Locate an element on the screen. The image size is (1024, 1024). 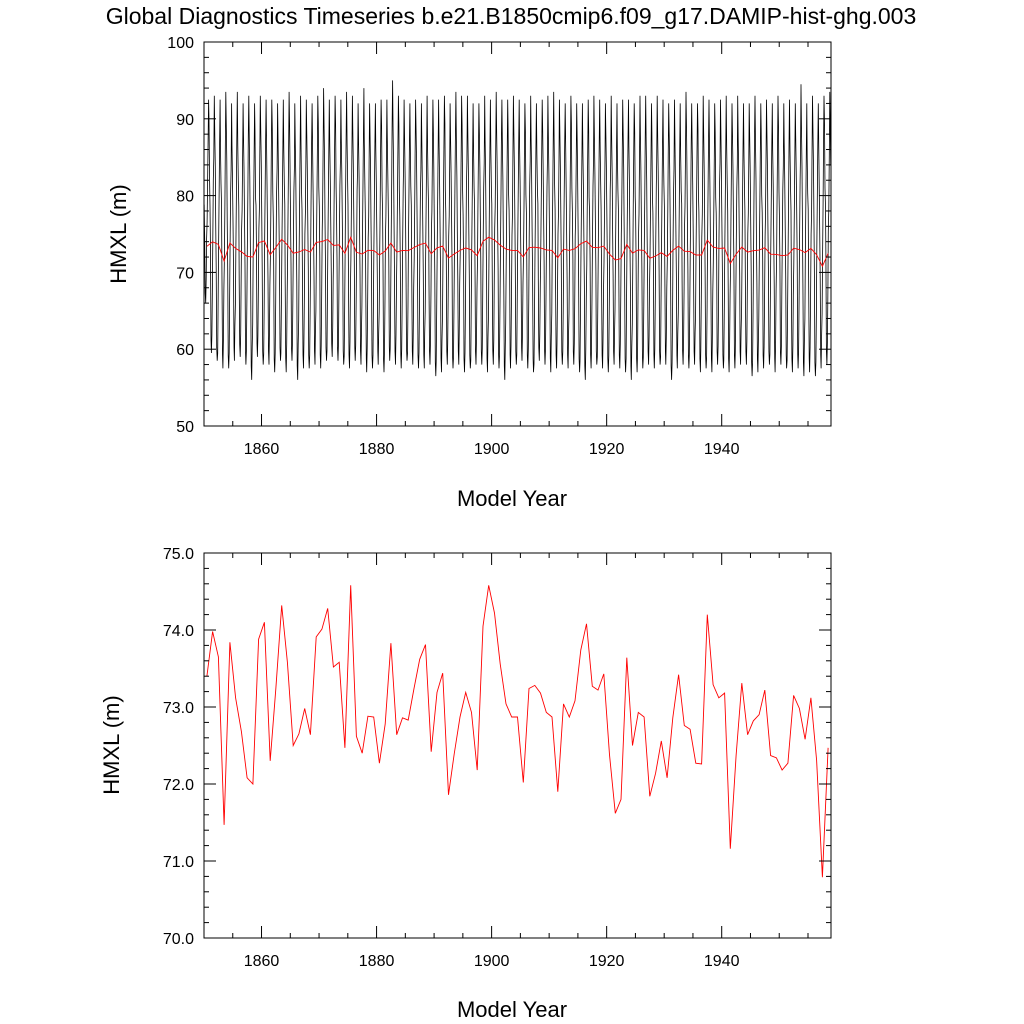
bottom-x-ticklabels: 1860 1880 1900 1920 1940 is located at coordinates (492, 961).